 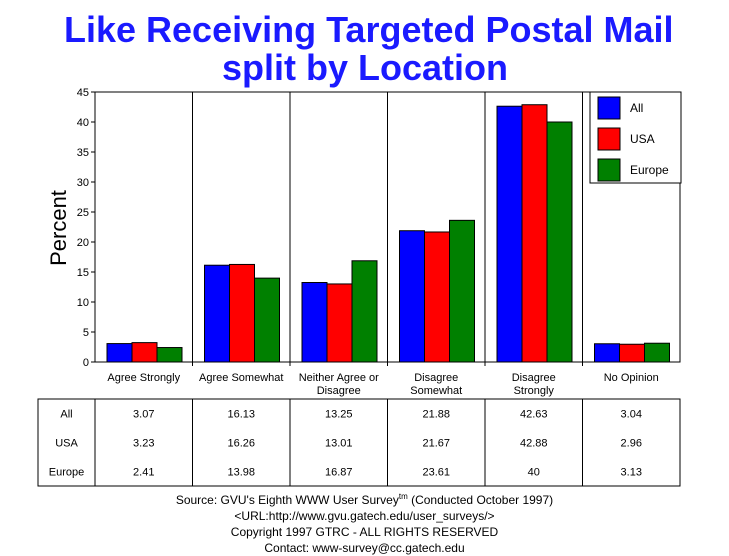 I want to click on x-tick-label: Agree Strongly, so click(x=143, y=378).